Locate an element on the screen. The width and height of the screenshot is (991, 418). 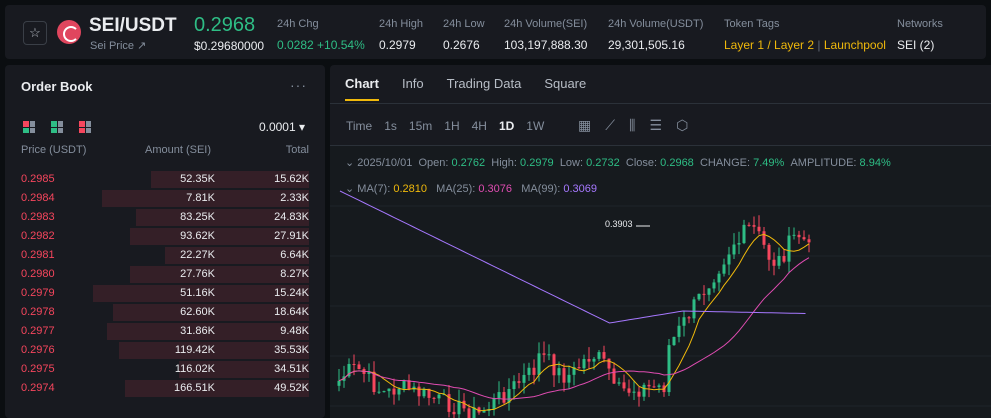
tag-launchpool: Launchpool is located at coordinates (854, 45).